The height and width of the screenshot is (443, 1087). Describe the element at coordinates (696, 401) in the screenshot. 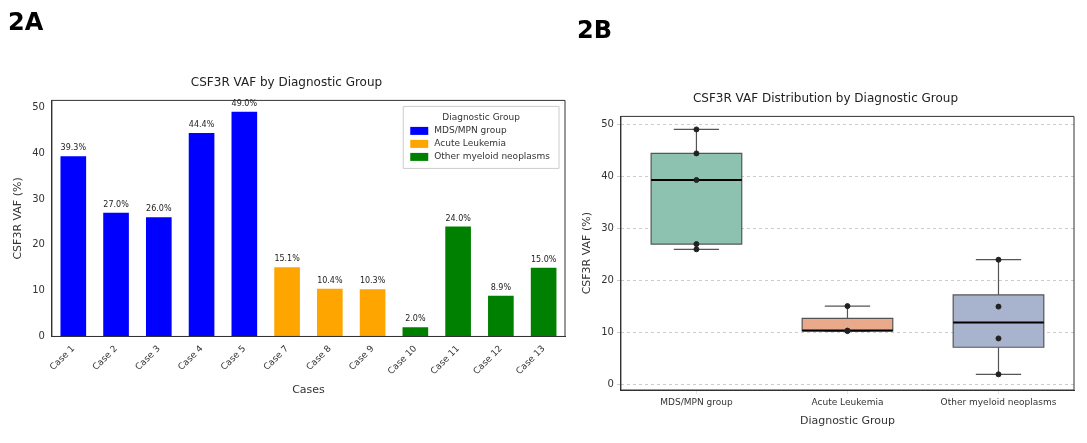

I see `x-tick-label: MDS/MPN group` at that location.